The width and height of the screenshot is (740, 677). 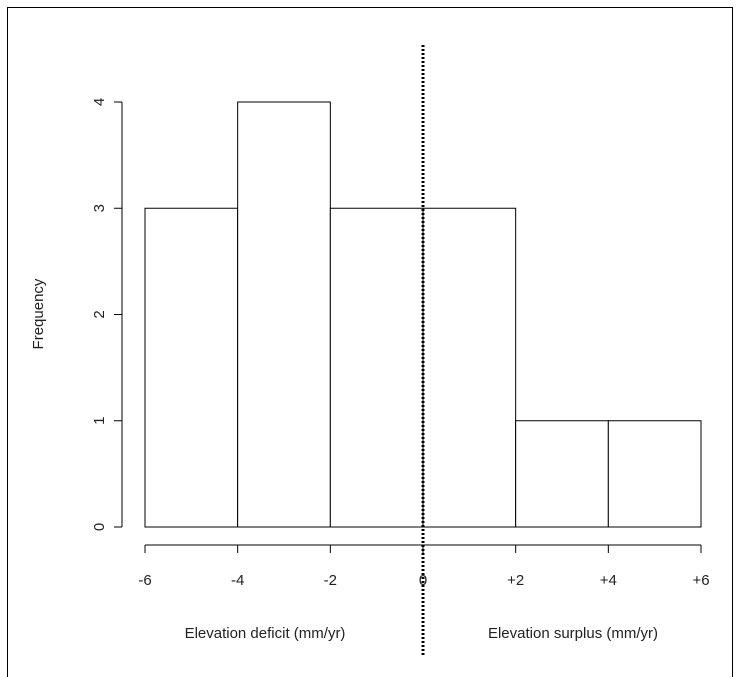 I want to click on x-tick-label: -6, so click(x=144, y=580).